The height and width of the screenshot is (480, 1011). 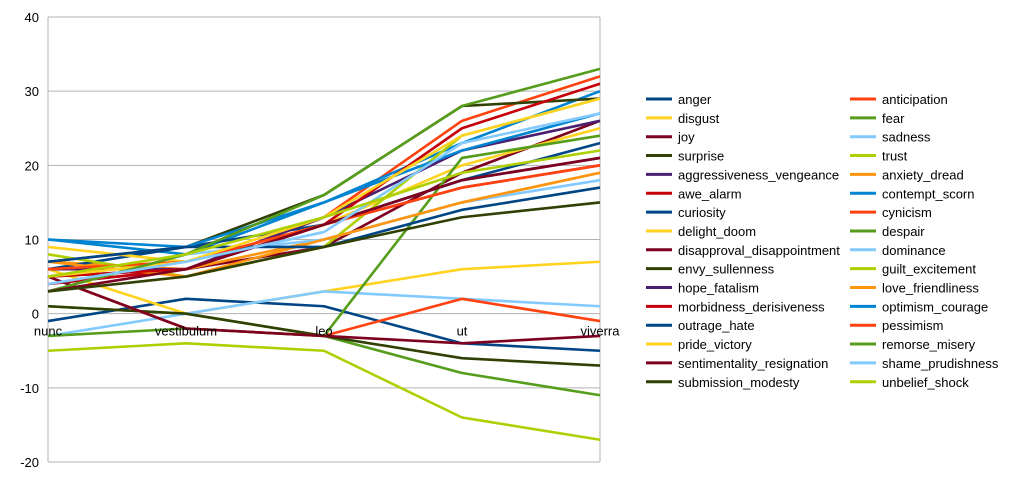 I want to click on legend-label: pride_victory, so click(x=715, y=344).